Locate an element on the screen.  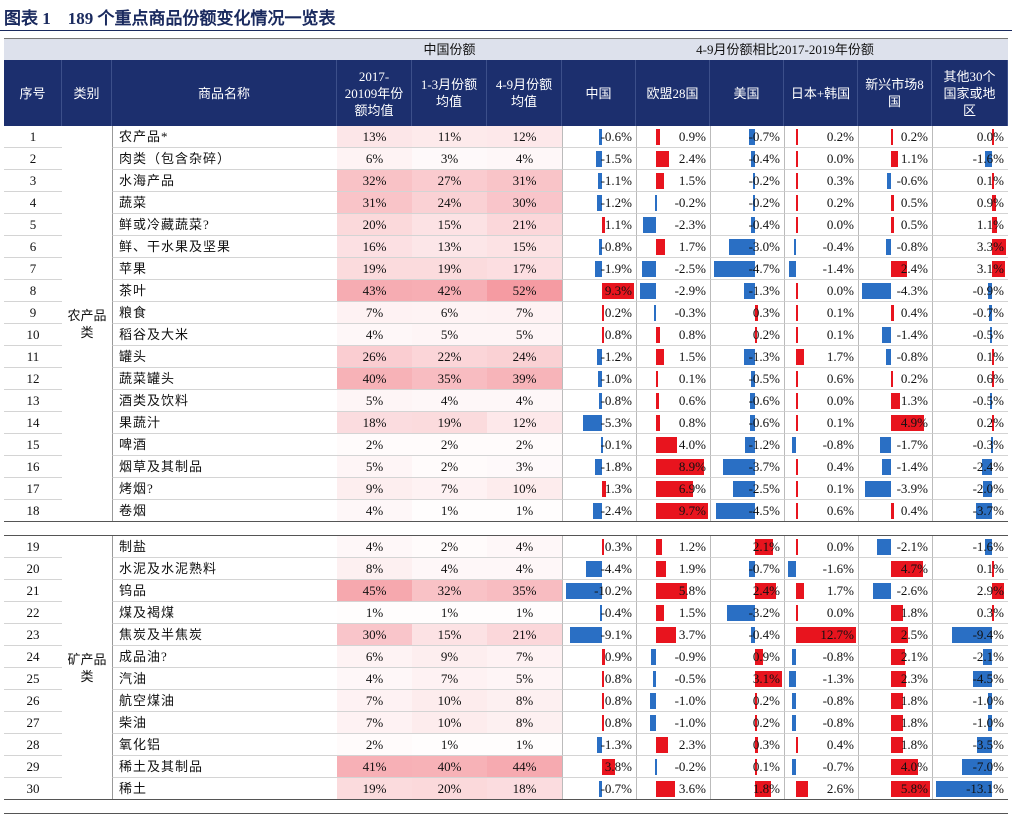
change-value: 1.1% is located at coordinates (914, 158).